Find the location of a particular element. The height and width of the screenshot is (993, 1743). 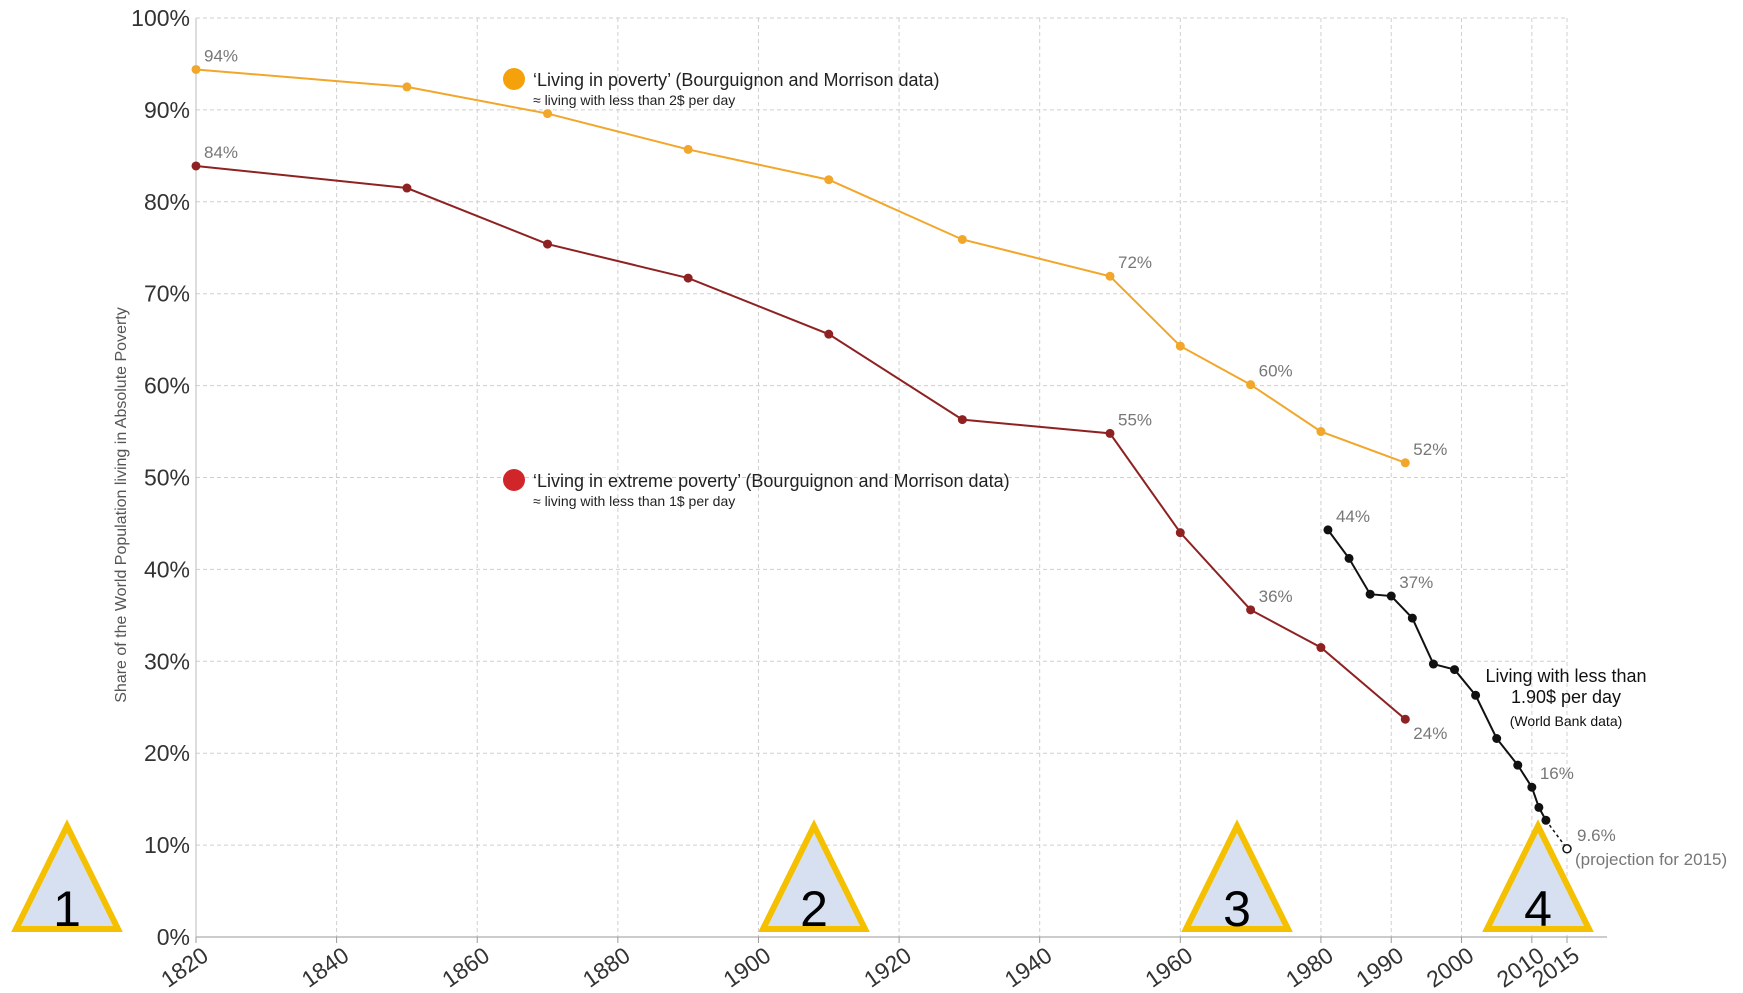

x-tick-label: 1920 is located at coordinates (887, 967).